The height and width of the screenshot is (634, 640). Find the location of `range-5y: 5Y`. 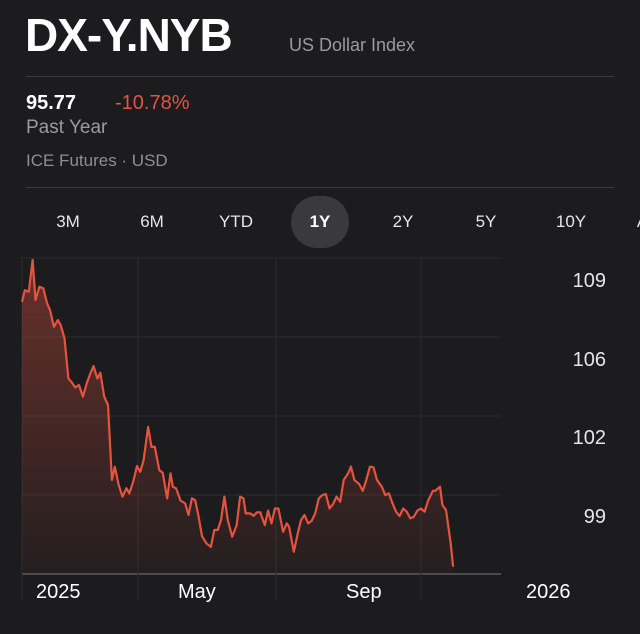

range-5y: 5Y is located at coordinates (486, 221).